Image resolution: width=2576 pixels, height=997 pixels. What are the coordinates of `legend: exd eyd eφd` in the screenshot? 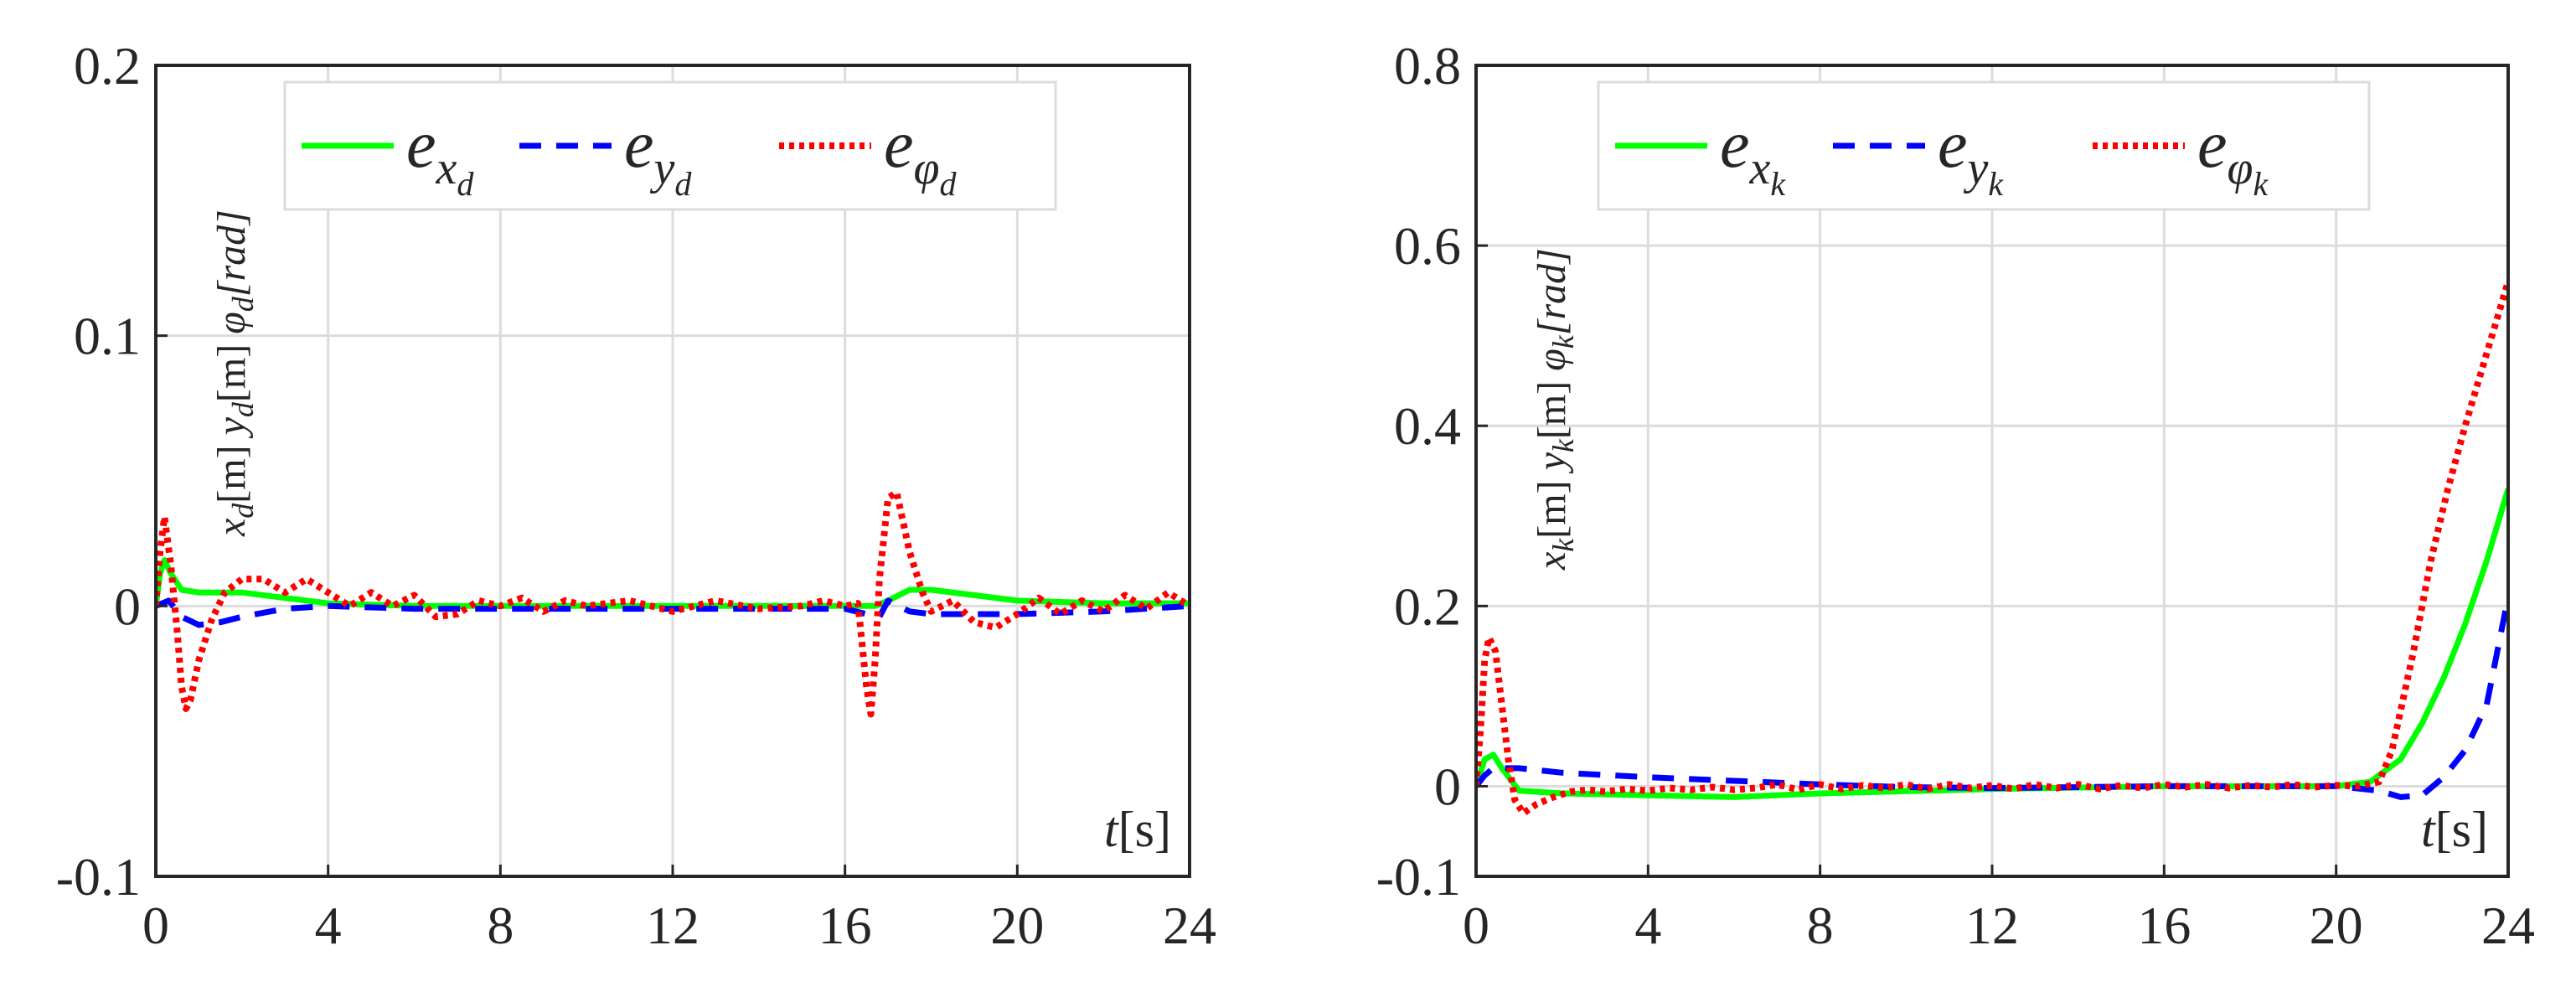 It's located at (670, 145).